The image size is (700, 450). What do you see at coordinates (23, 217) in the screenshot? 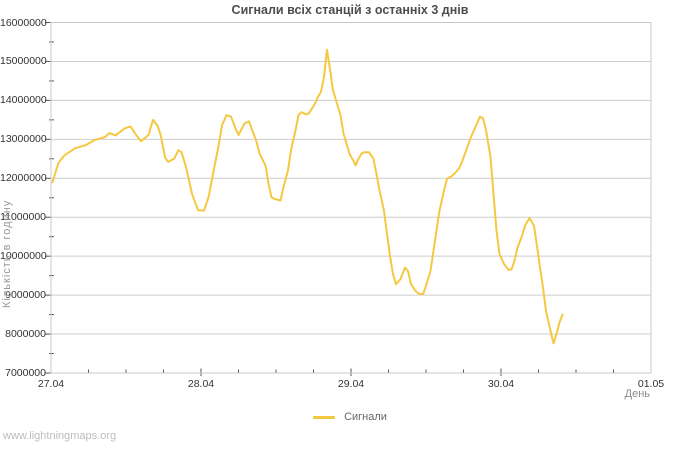
I see `y-tick-label: 11000000` at bounding box center [23, 217].